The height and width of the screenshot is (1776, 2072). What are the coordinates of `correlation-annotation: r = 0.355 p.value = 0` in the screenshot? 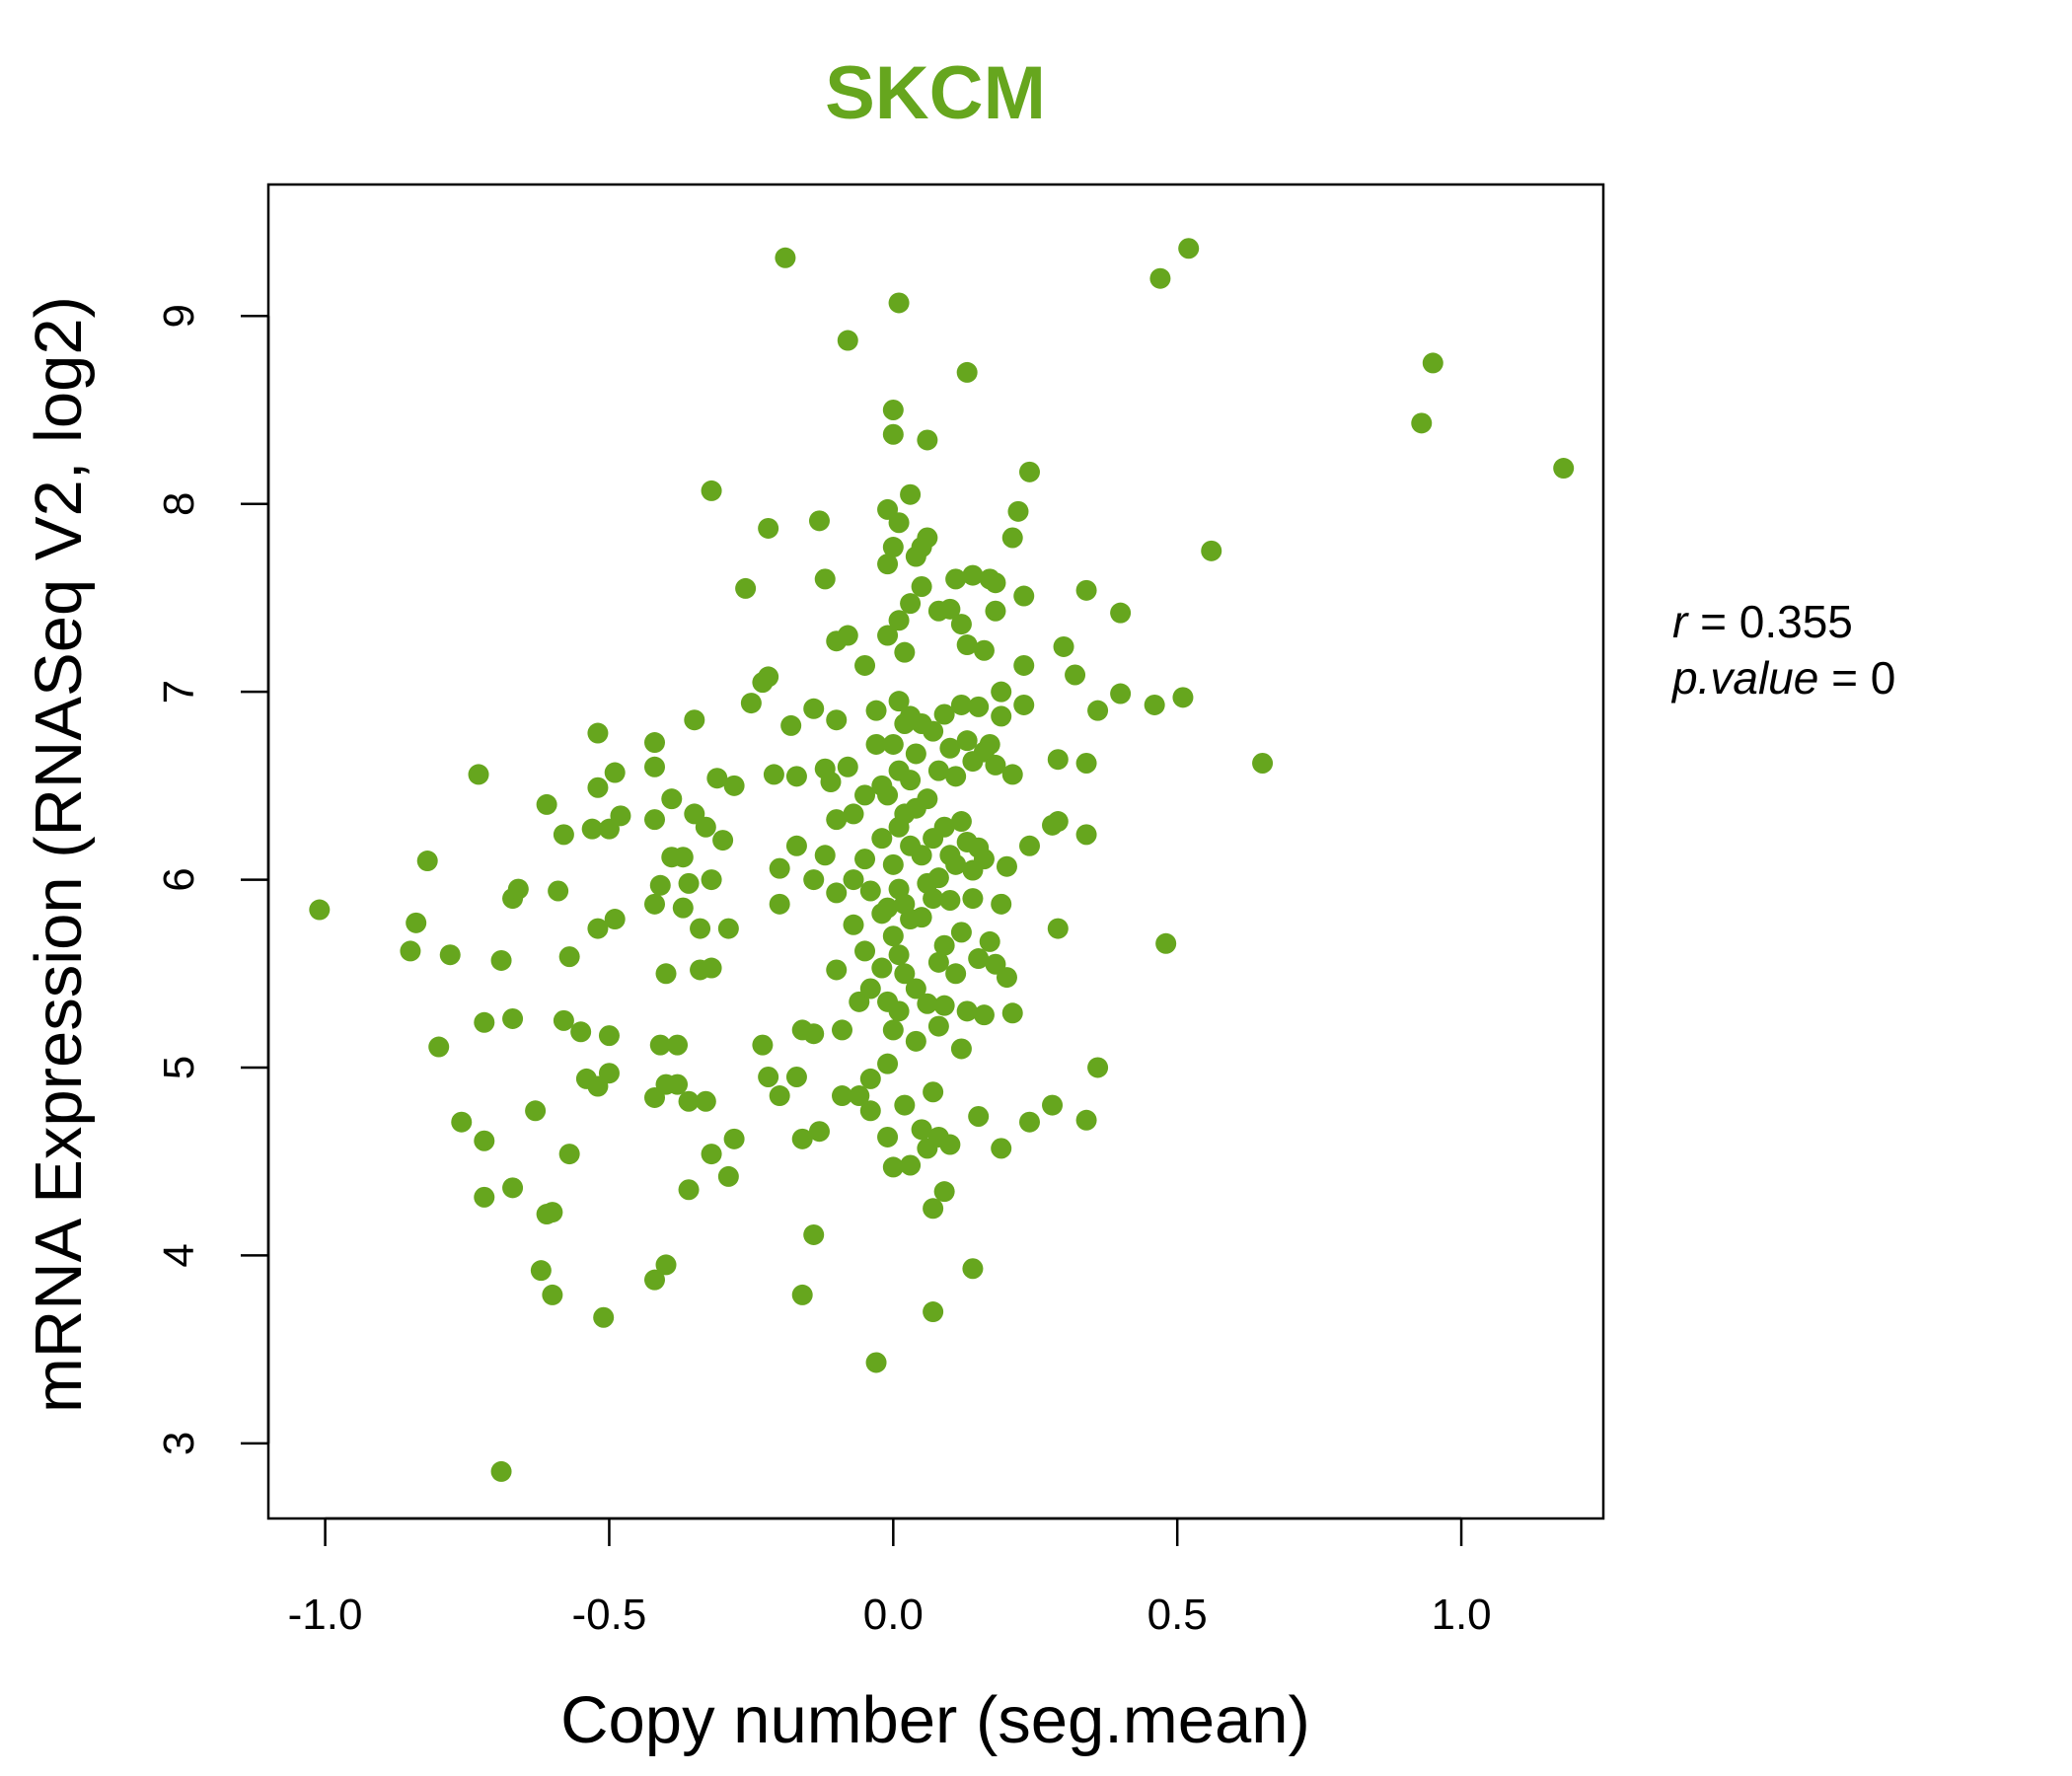 It's located at (1783, 650).